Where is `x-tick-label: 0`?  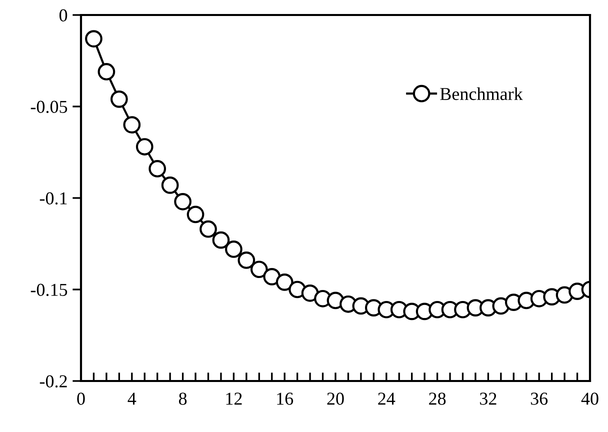
x-tick-label: 0 is located at coordinates (81, 398).